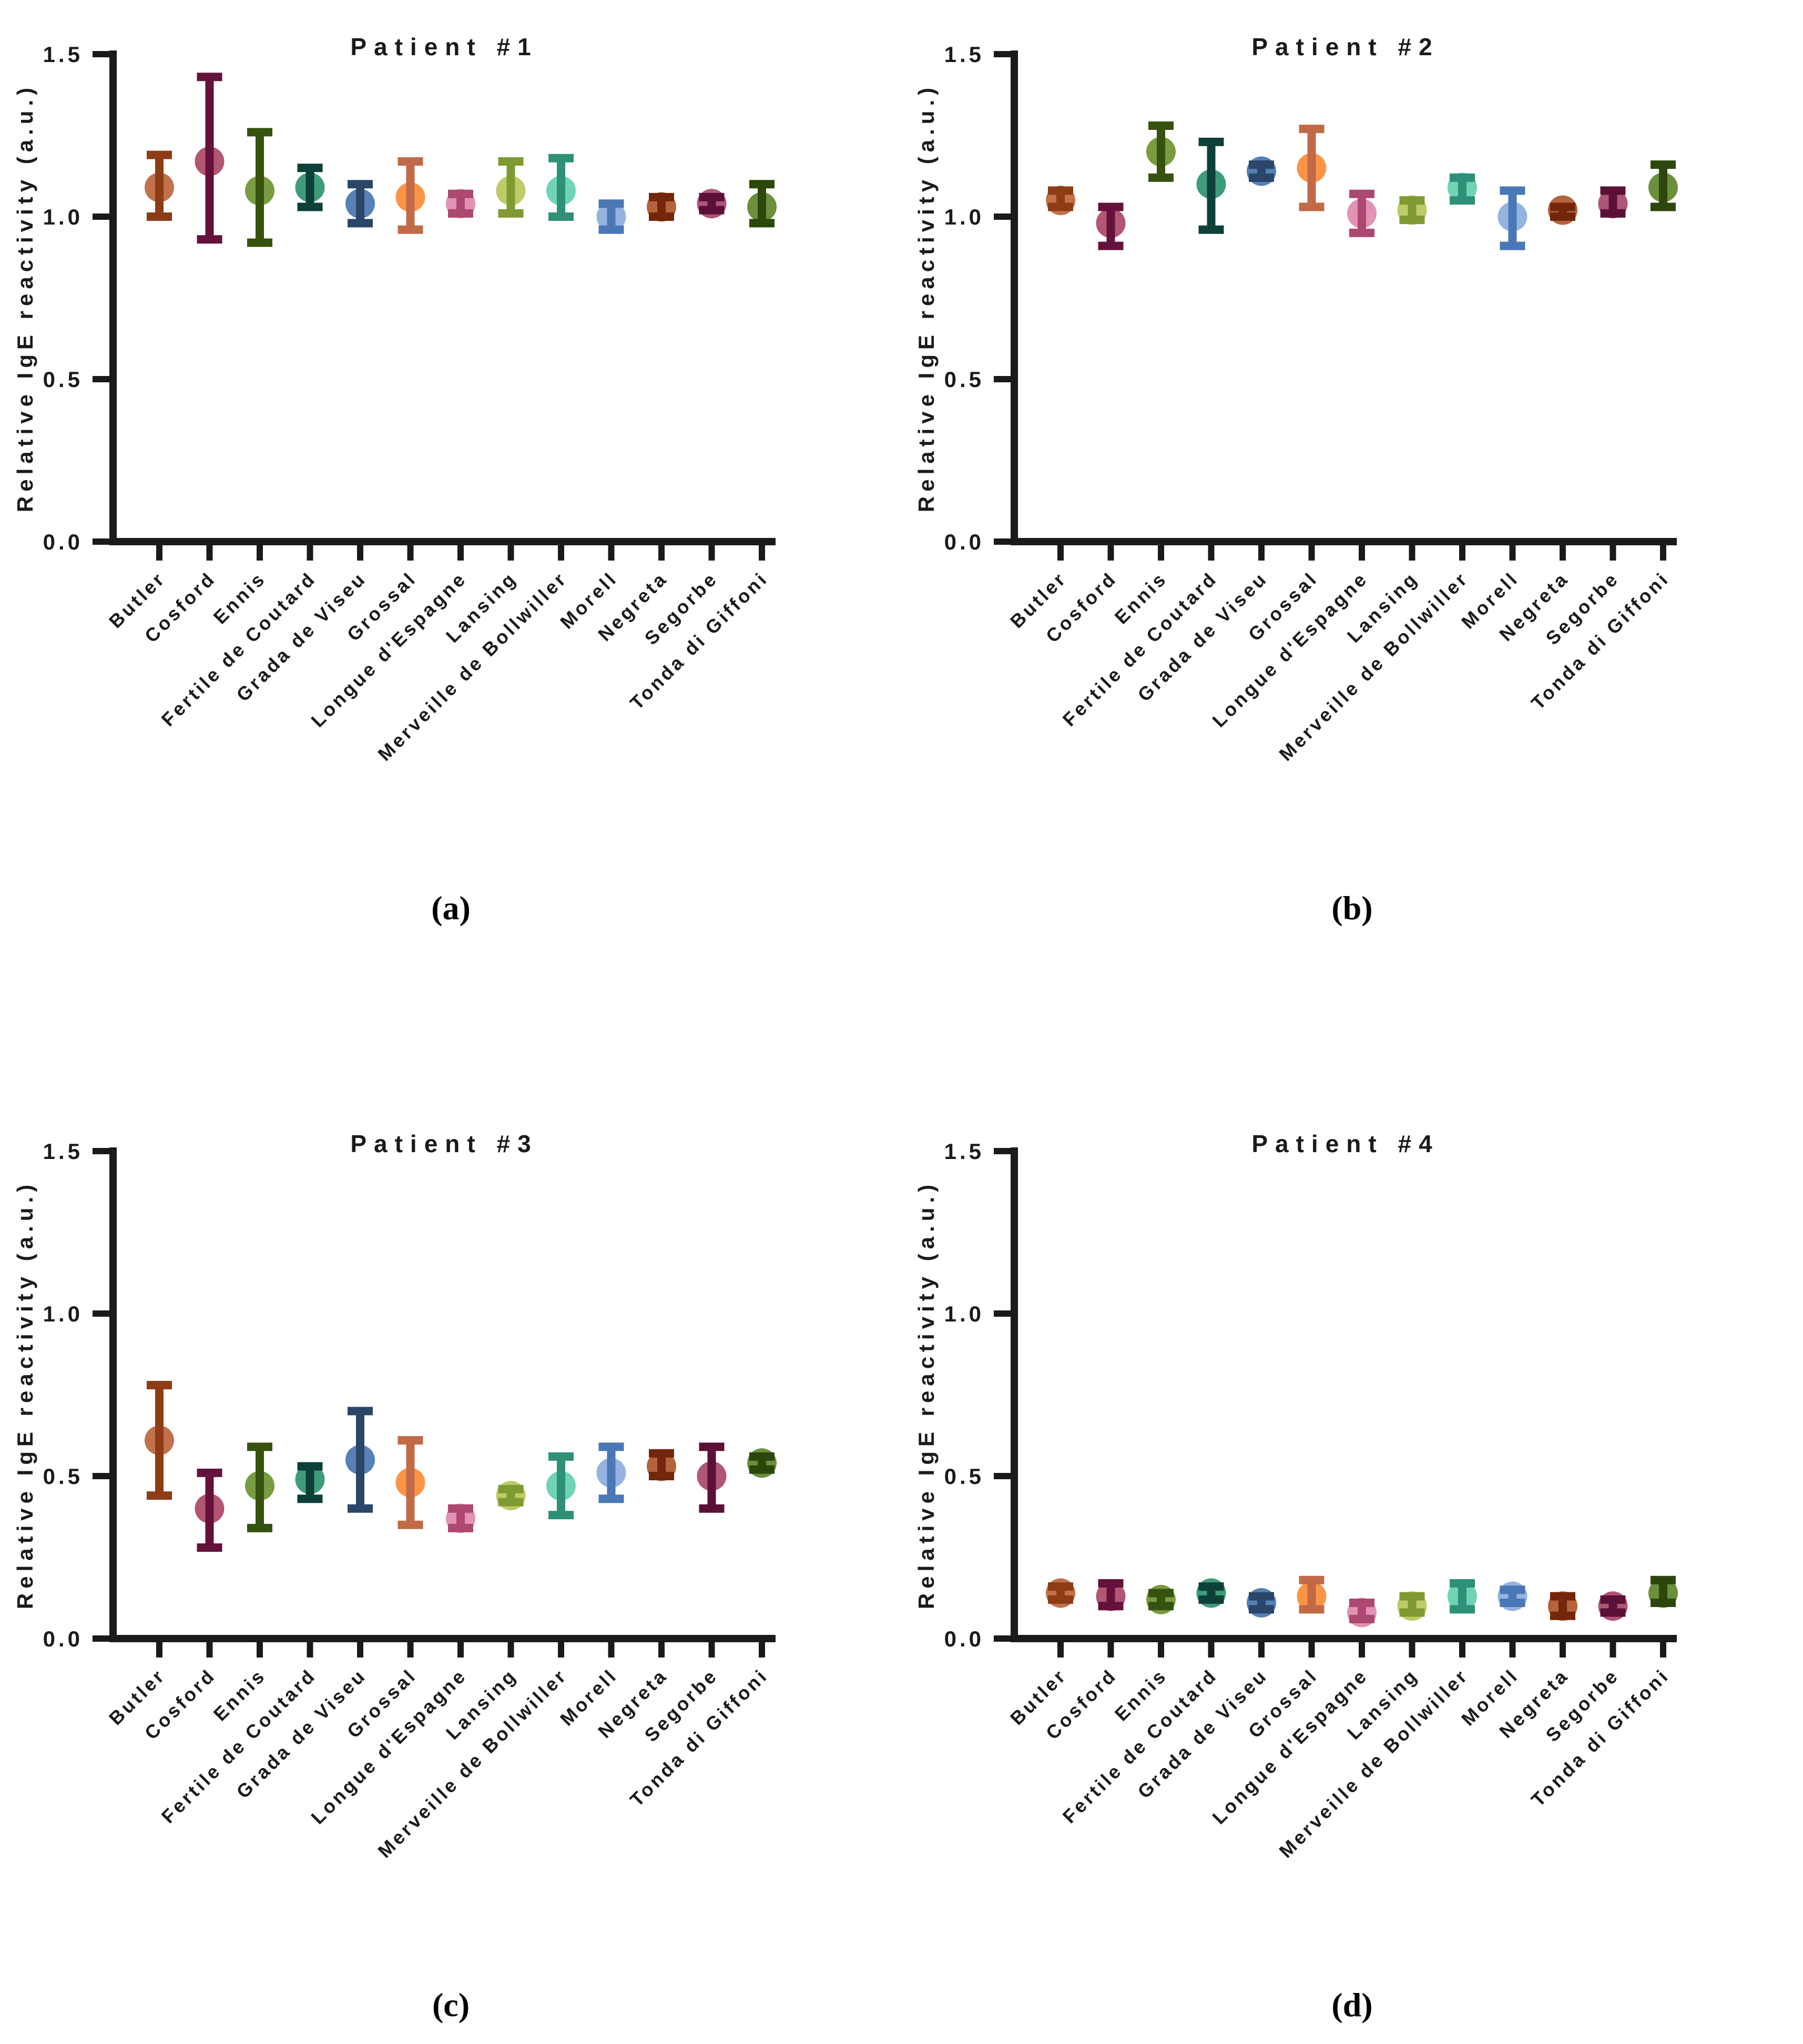 This screenshot has height=2044, width=1803. What do you see at coordinates (1345, 1143) in the screenshot?
I see `chart-title: Patient #4` at bounding box center [1345, 1143].